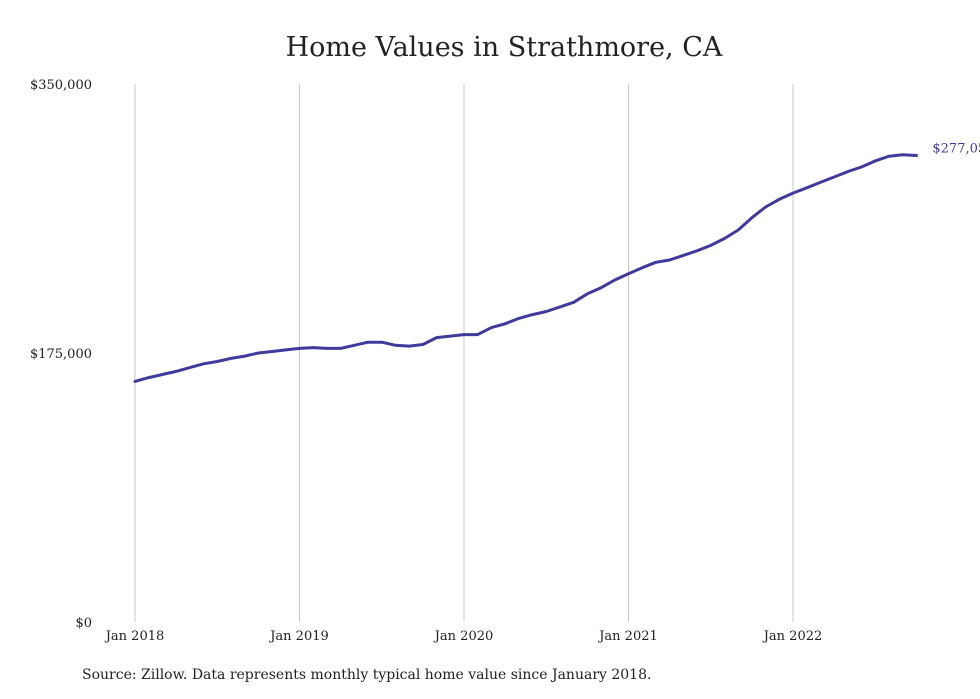 This screenshot has width=980, height=699. What do you see at coordinates (83, 623) in the screenshot?
I see `y-tick-label: $0` at bounding box center [83, 623].